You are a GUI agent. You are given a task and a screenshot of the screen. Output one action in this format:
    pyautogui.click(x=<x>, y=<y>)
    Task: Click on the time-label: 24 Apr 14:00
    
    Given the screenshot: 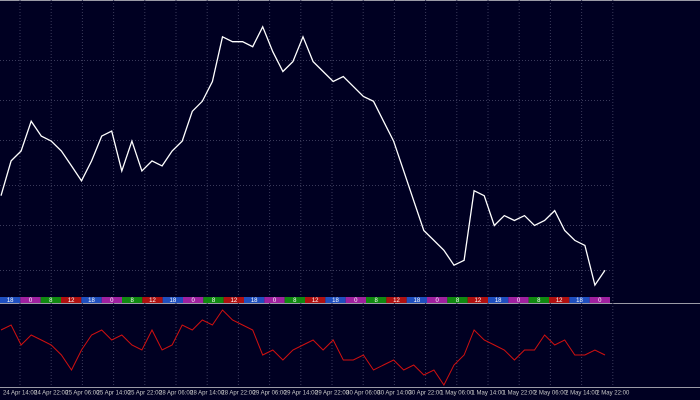 What is the action you would take?
    pyautogui.click(x=20, y=394)
    